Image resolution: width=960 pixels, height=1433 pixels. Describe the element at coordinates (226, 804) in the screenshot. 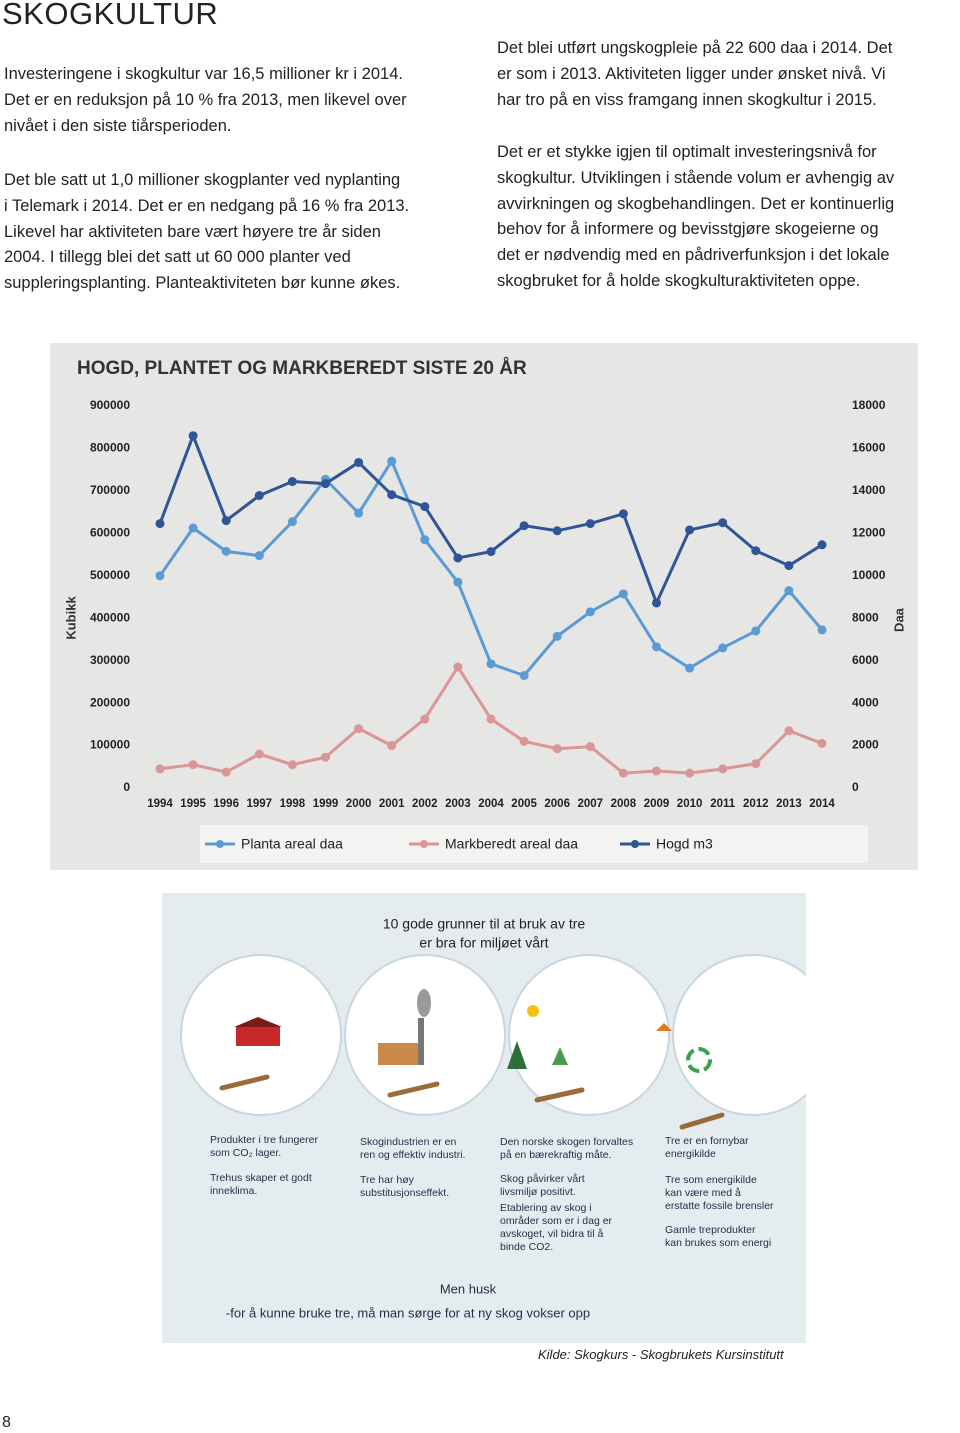

I see `x-tick-label: 1996` at that location.